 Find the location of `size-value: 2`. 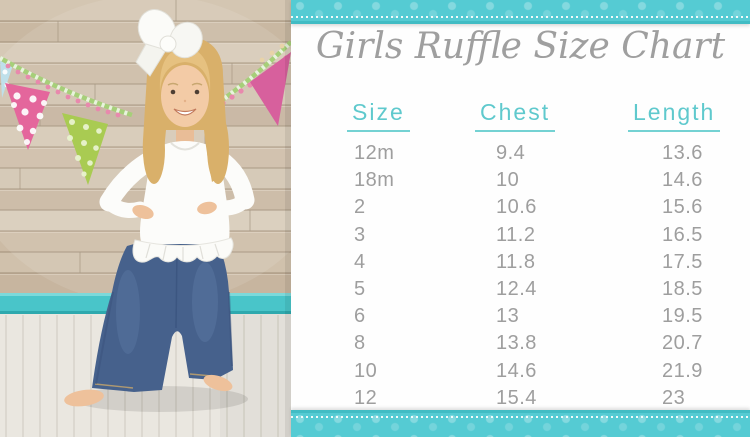

size-value: 2 is located at coordinates (360, 207).